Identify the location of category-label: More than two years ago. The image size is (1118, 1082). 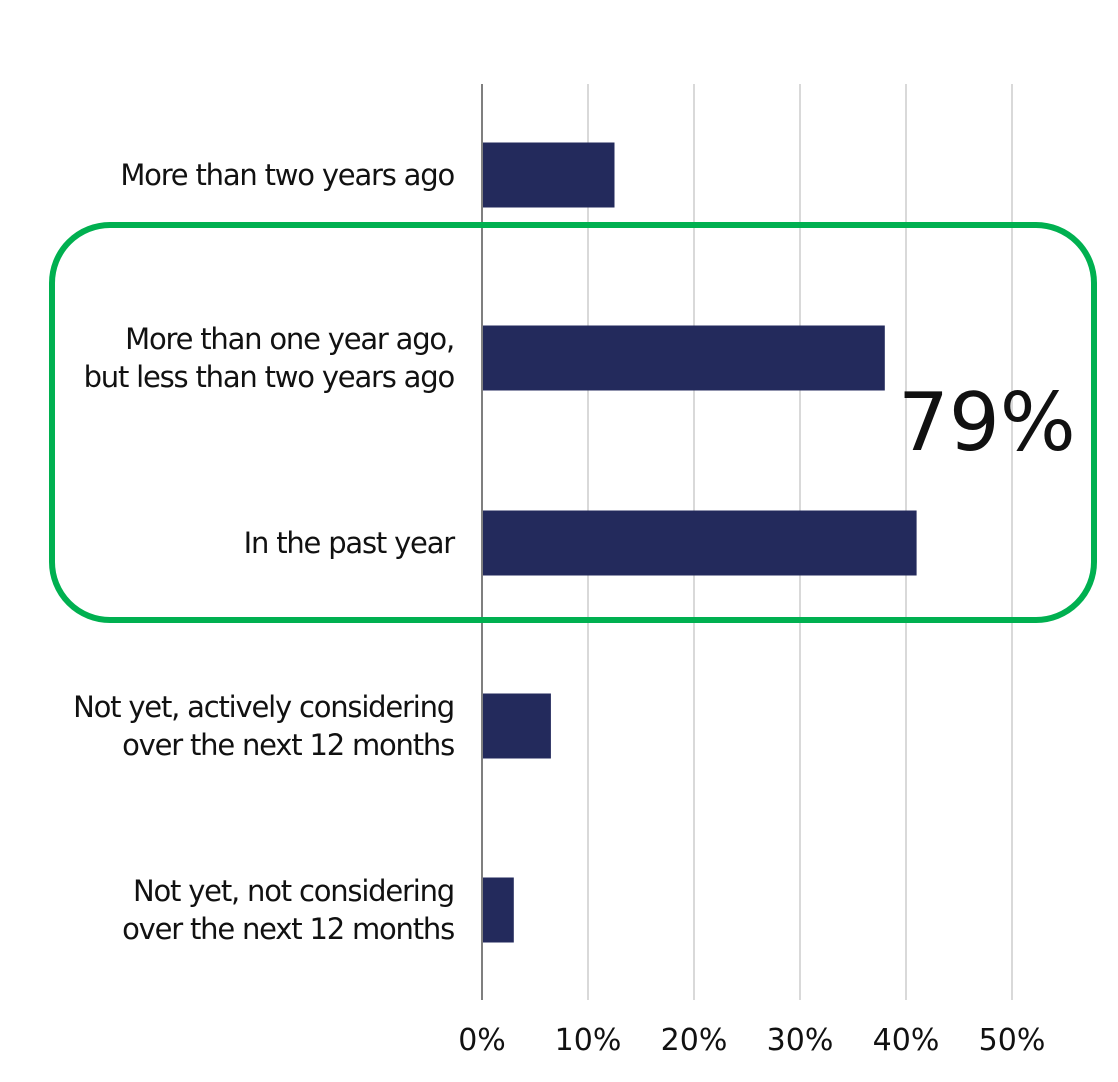
(287, 175).